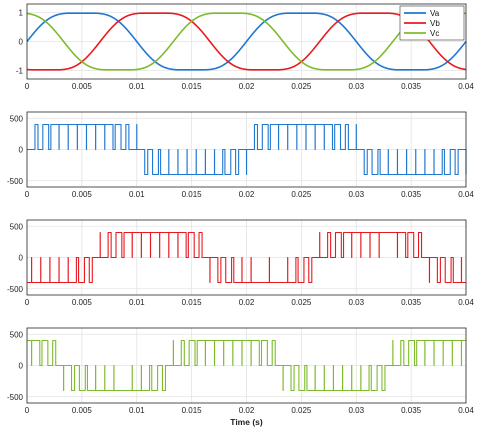 The height and width of the screenshot is (431, 480). Describe the element at coordinates (435, 23) in the screenshot. I see `legend-entry: Vb` at that location.